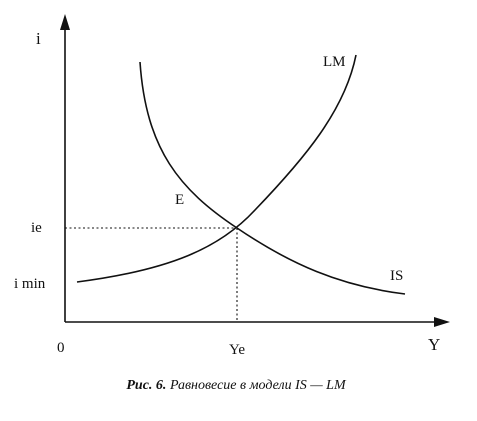 This screenshot has width=477, height=421. Describe the element at coordinates (334, 62) in the screenshot. I see `lm-label: LM` at that location.